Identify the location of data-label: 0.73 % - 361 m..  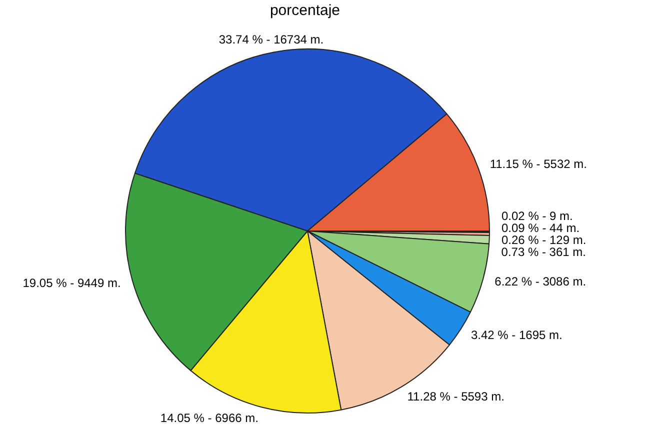
(543, 251).